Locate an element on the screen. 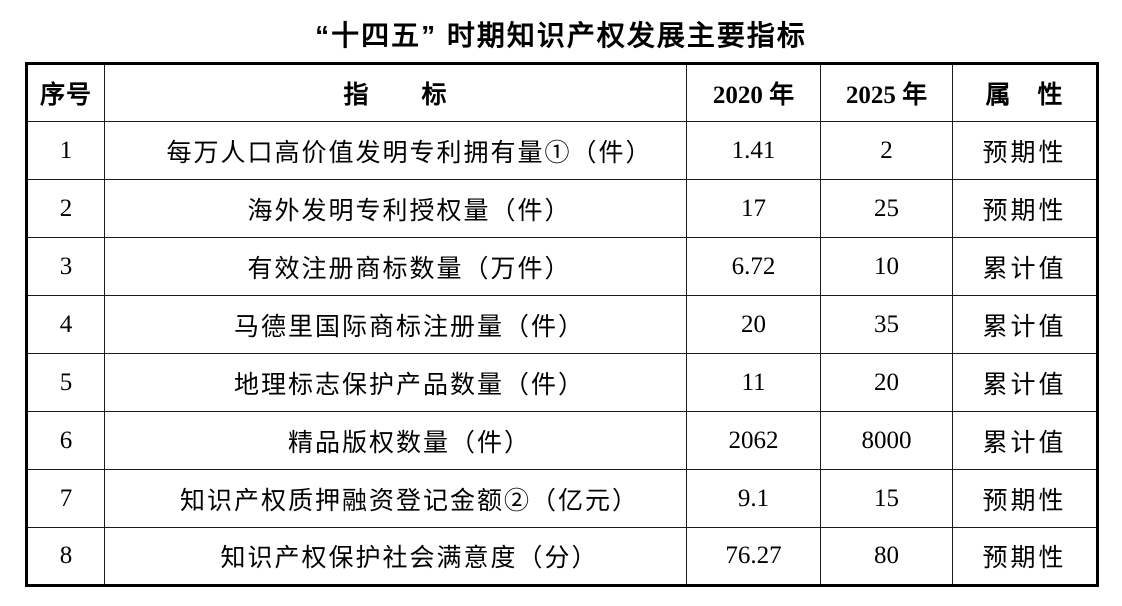 This screenshot has width=1122, height=606. page-title: “十四五” 时期知识产权发展主要指标 is located at coordinates (561, 35).